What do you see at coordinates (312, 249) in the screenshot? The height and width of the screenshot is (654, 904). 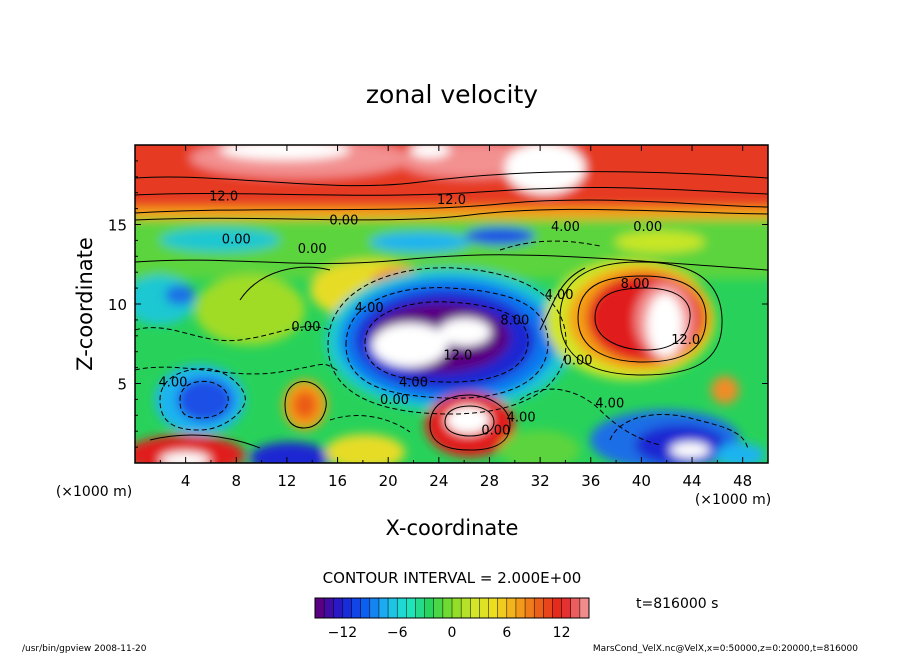 I see `contour-label-6: 0.00` at bounding box center [312, 249].